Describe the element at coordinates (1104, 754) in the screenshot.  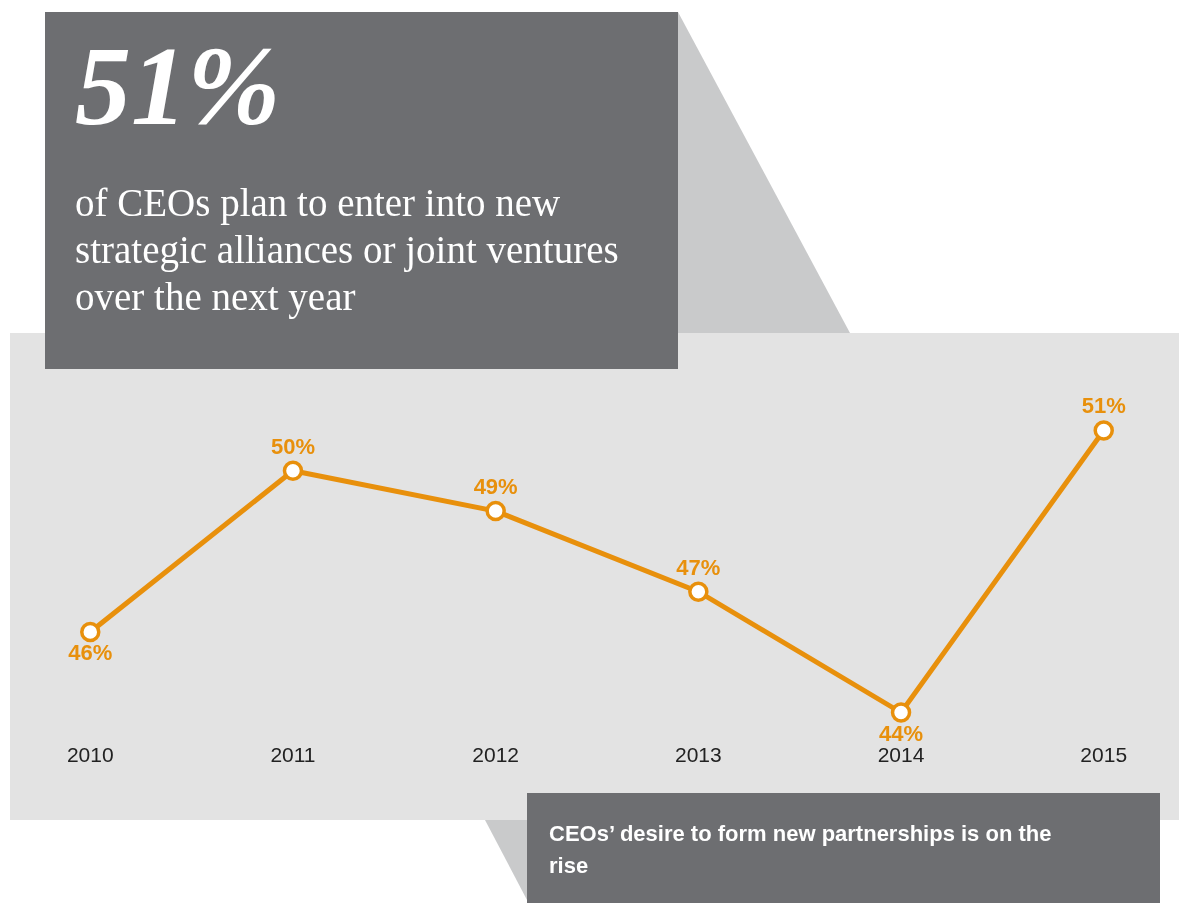
I see `x-tick-label: 2015` at that location.